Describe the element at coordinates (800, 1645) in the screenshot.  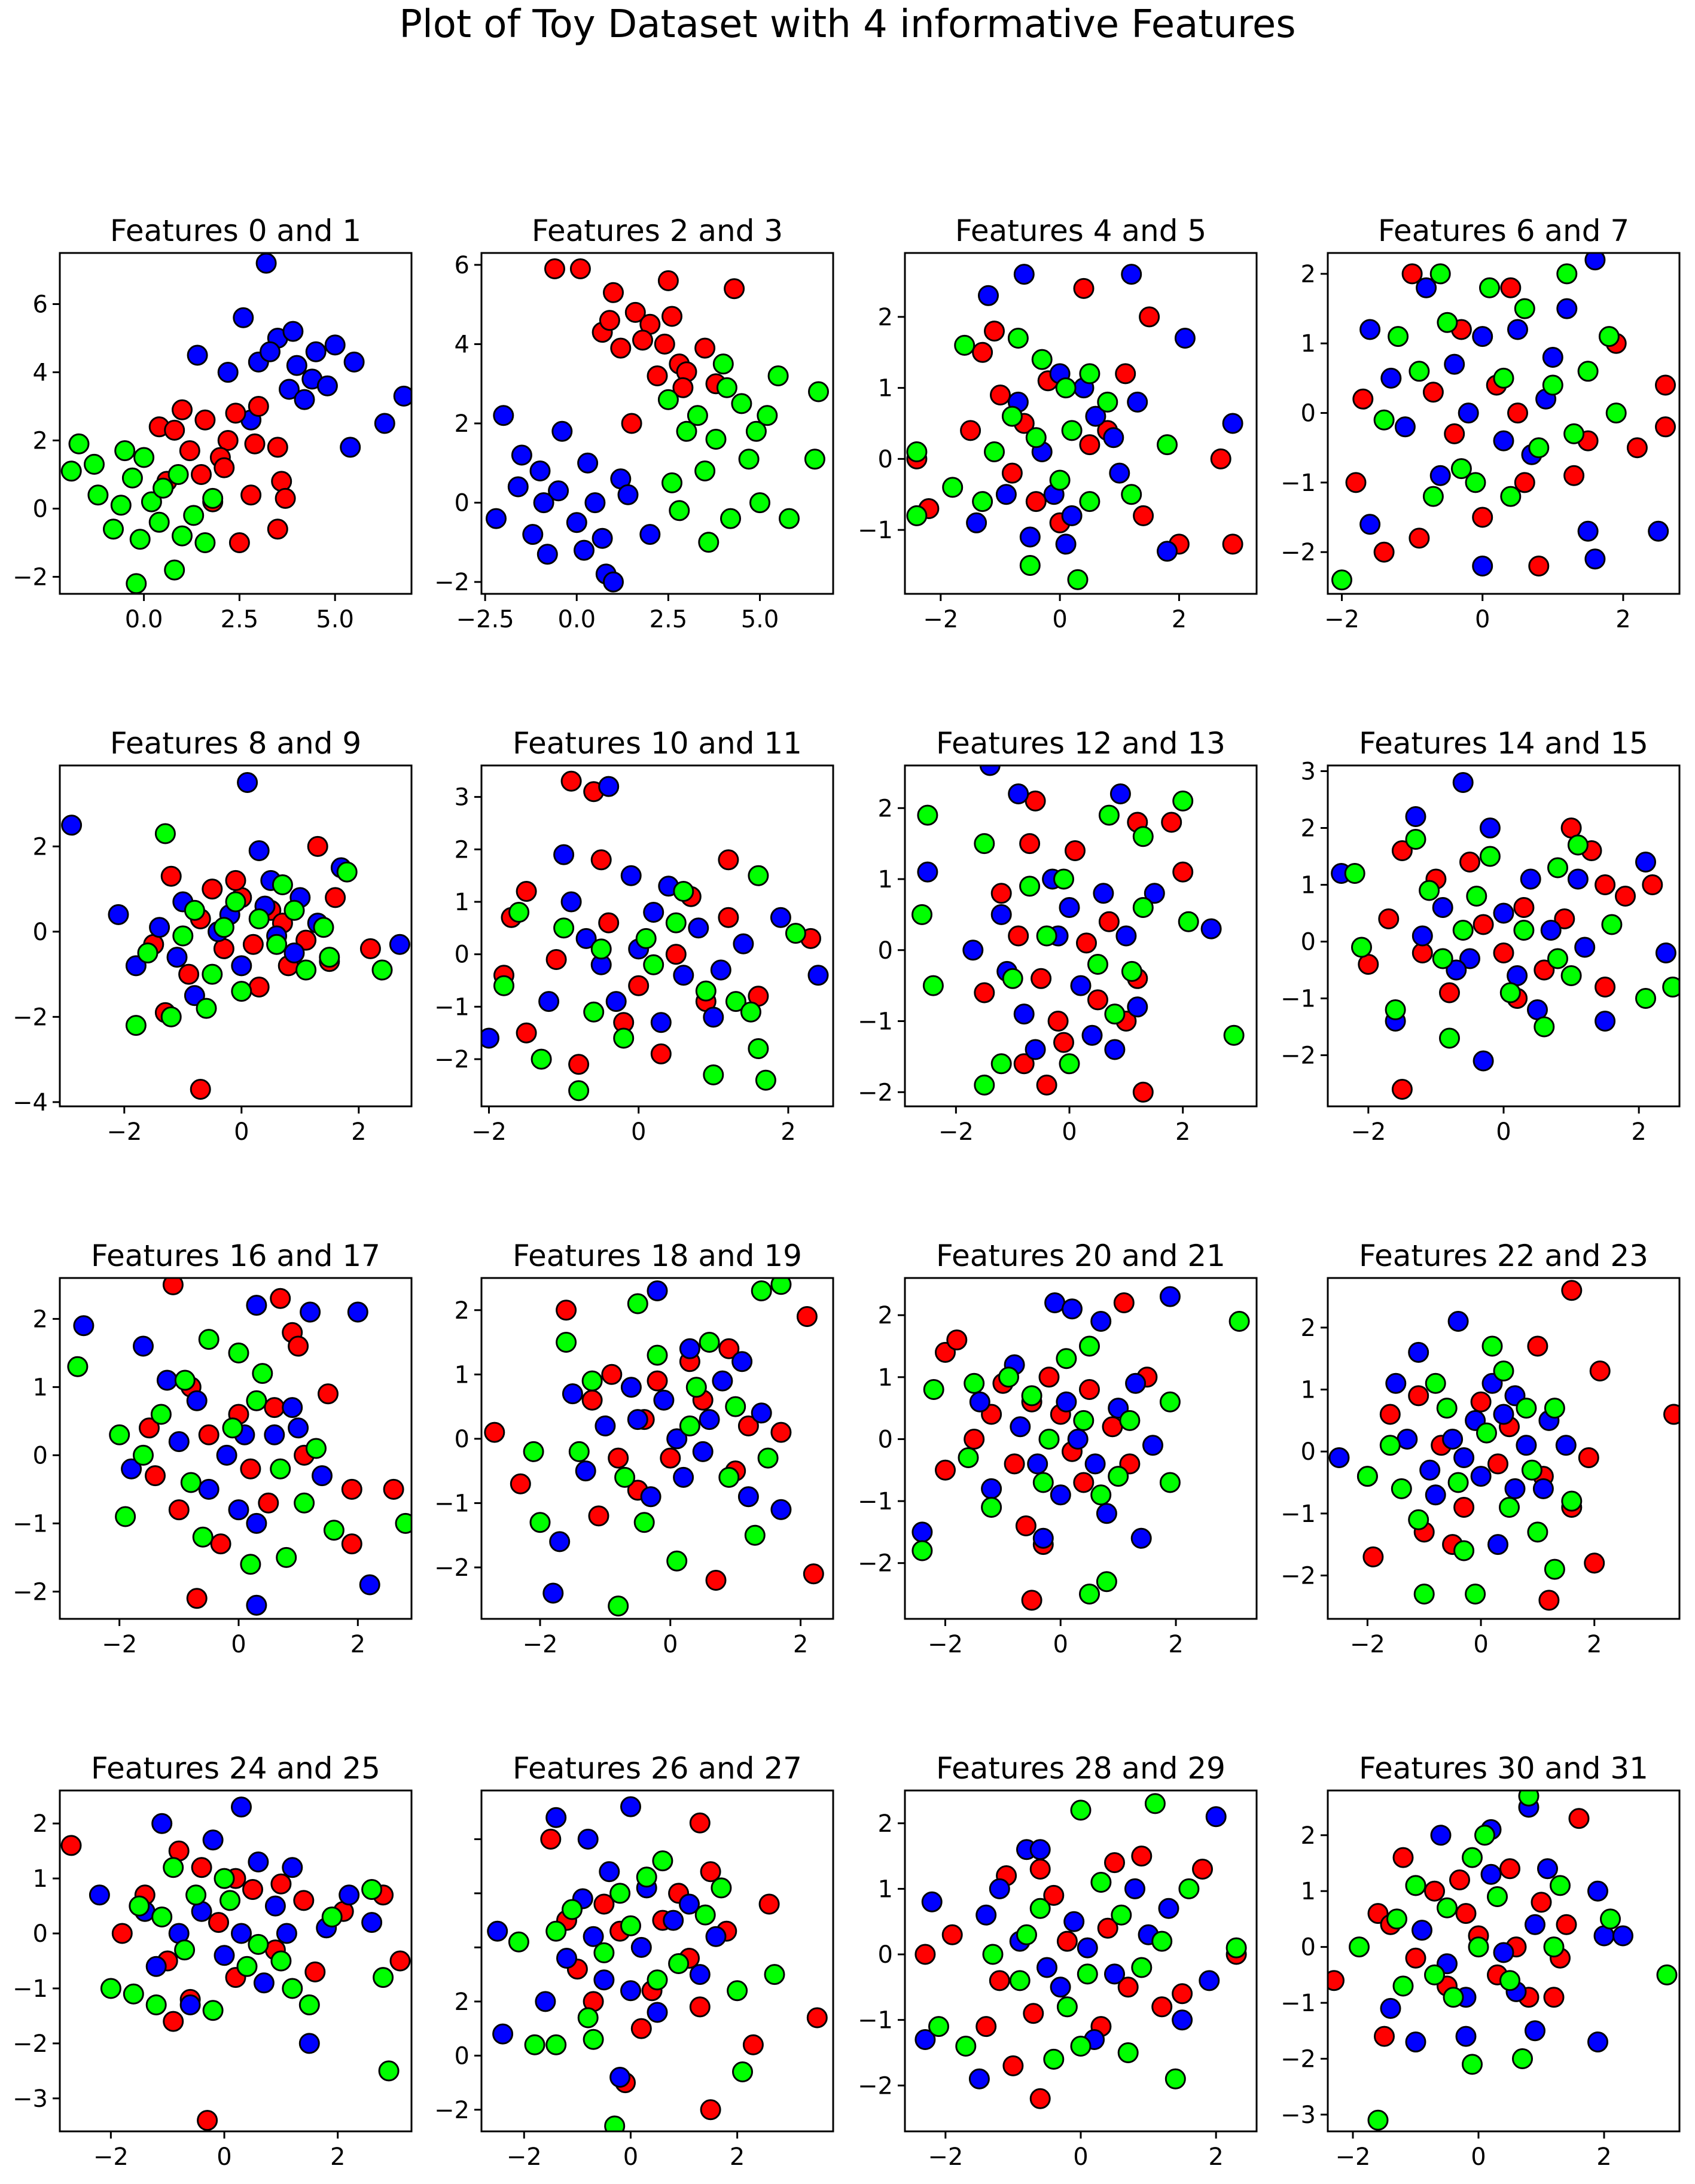
I see `x-tick-label: 2` at that location.